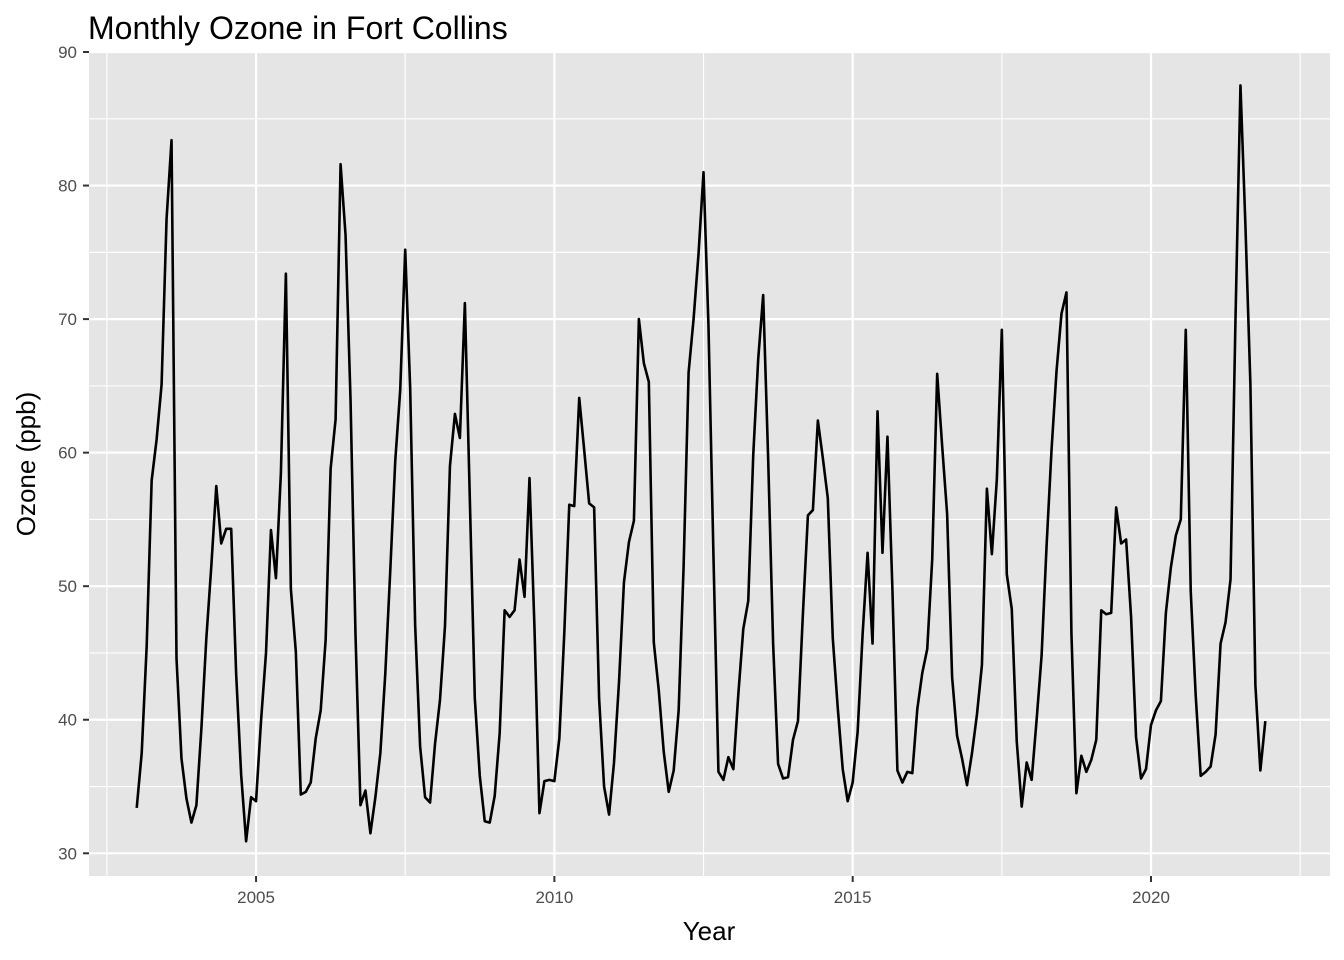 The image size is (1344, 960). Describe the element at coordinates (853, 897) in the screenshot. I see `x-tick-label: 2015` at that location.